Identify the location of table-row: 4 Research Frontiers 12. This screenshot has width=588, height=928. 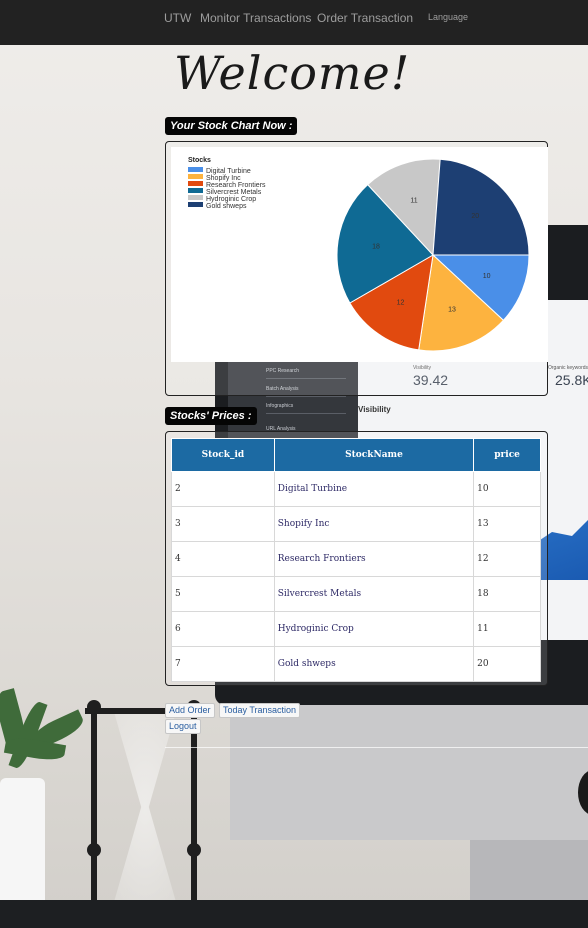
(356, 559).